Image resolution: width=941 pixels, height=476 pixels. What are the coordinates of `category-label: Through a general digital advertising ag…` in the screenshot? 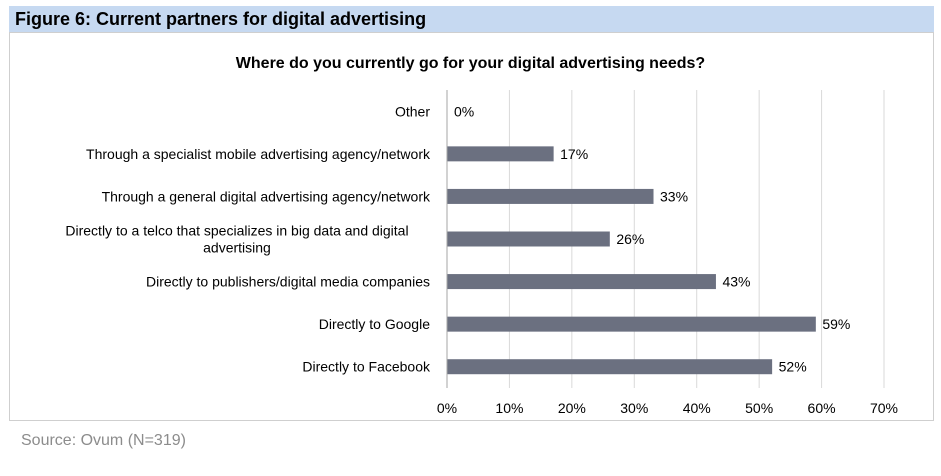 It's located at (266, 196).